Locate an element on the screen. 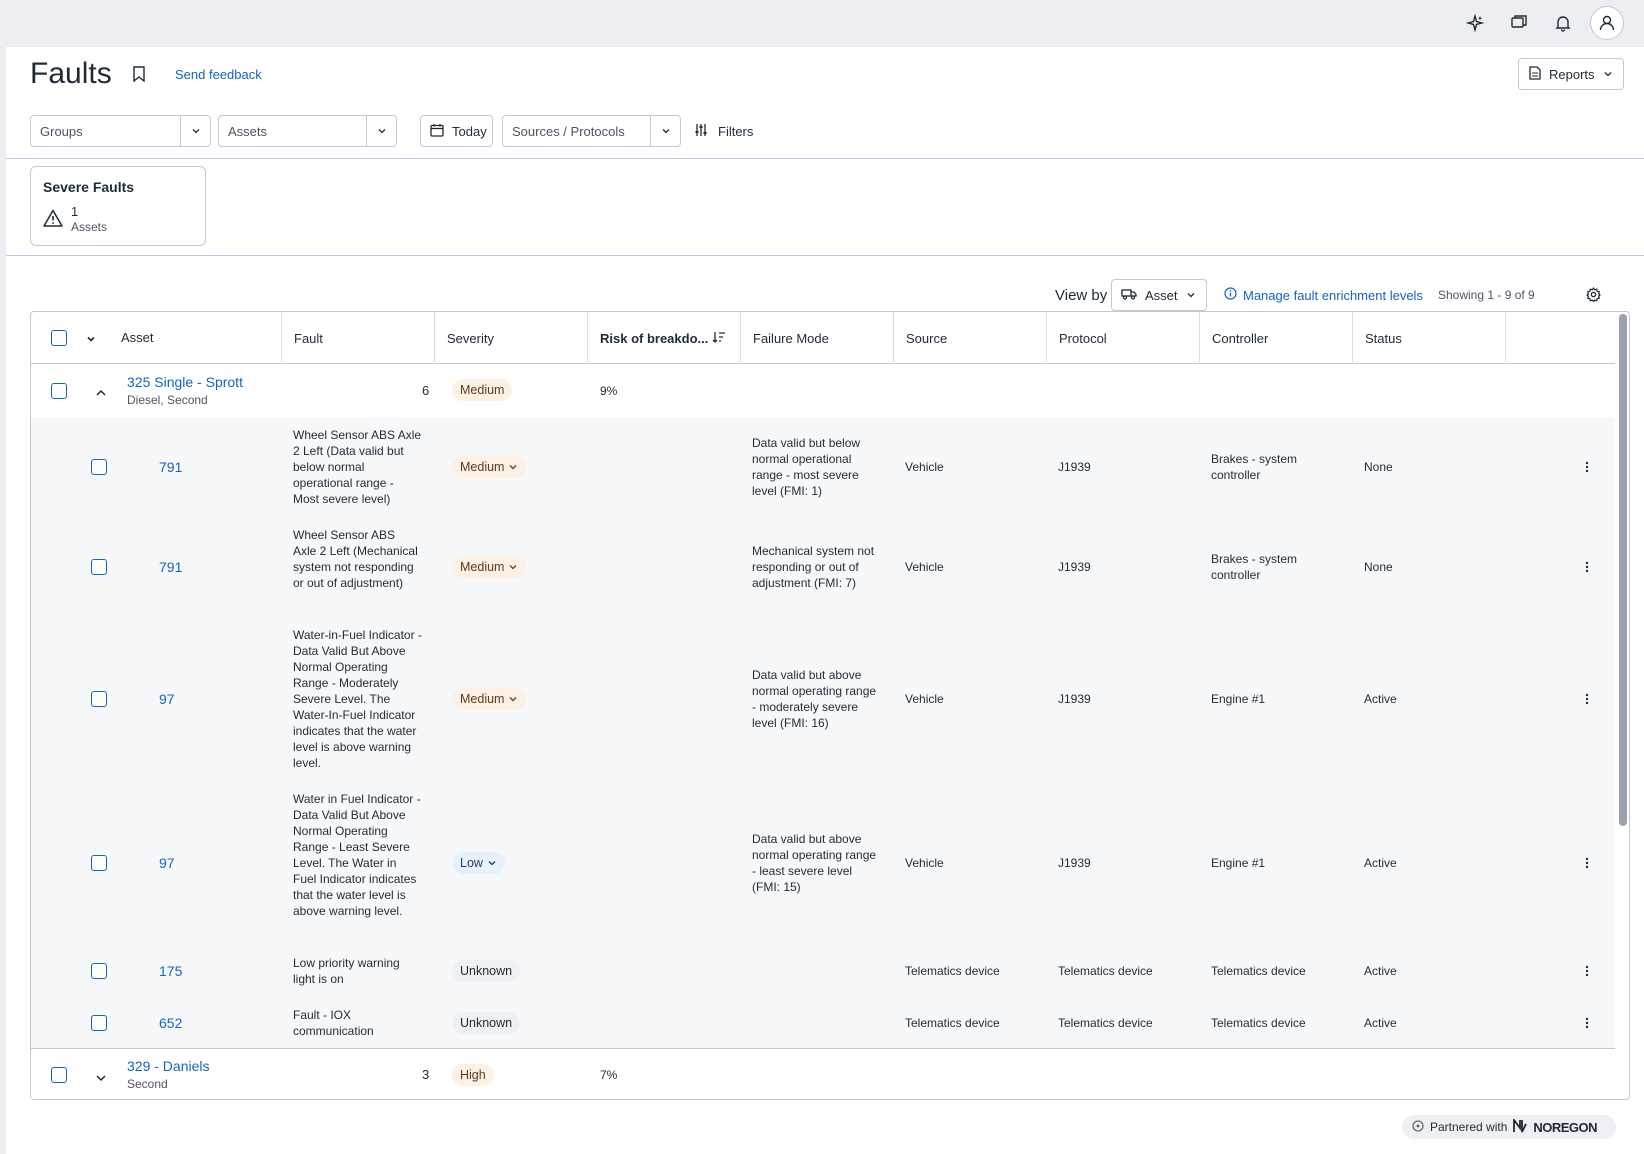 Image resolution: width=1644 pixels, height=1154 pixels. reports-label: Reports is located at coordinates (1572, 74).